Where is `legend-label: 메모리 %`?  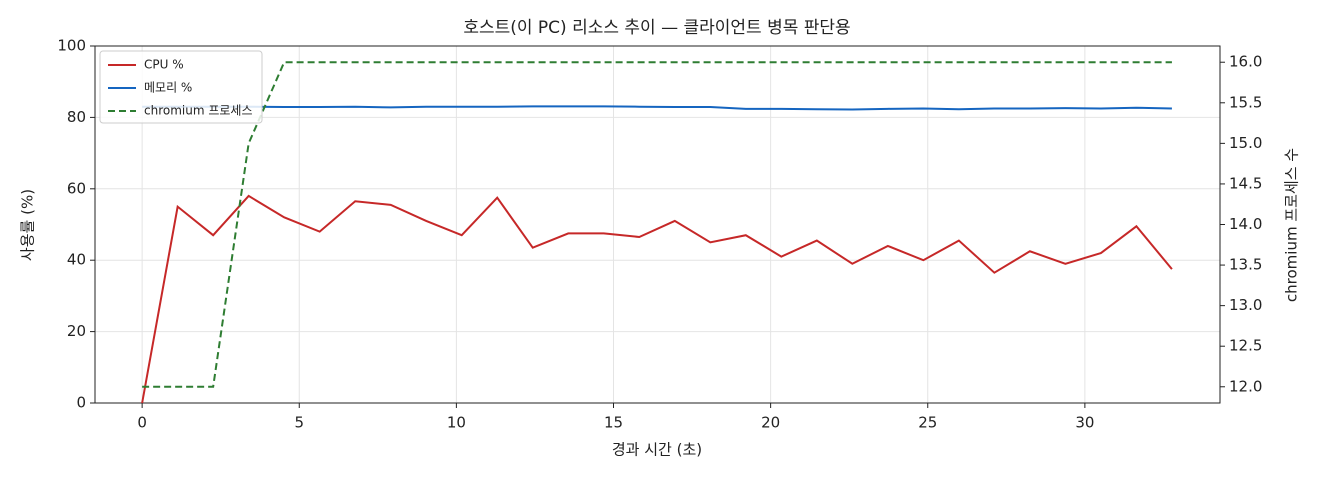 legend-label: 메모리 % is located at coordinates (168, 88).